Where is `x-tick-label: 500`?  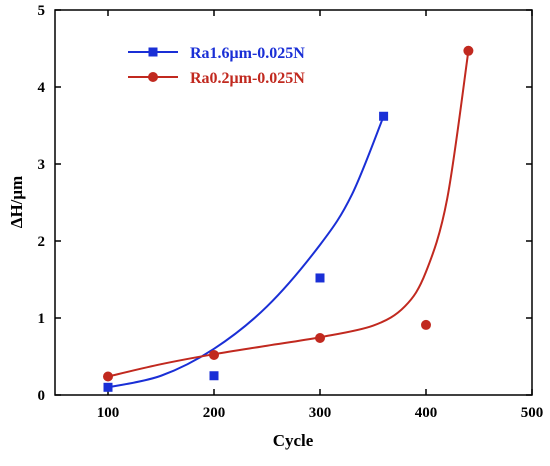 x-tick-label: 500 is located at coordinates (532, 413).